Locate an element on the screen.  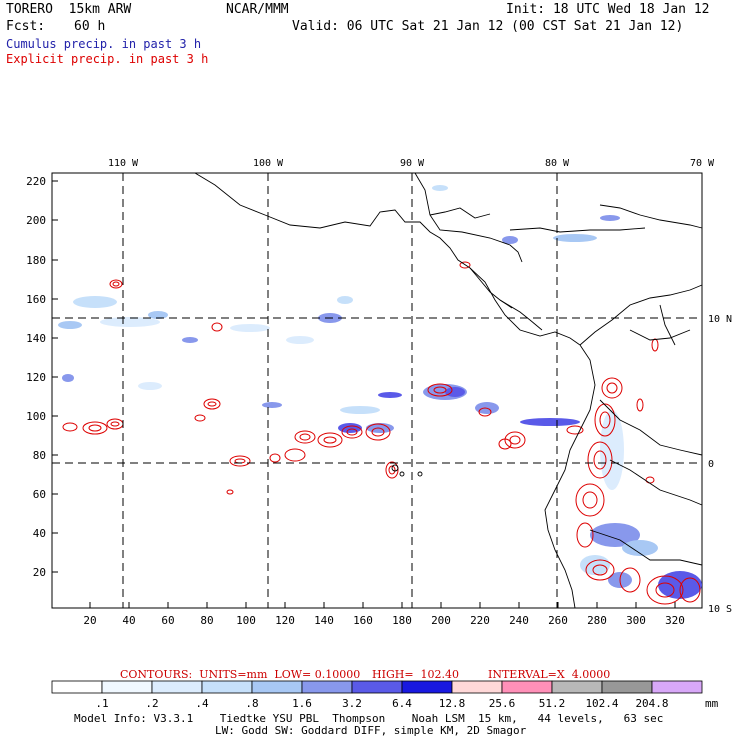
y-tick: 120 is located at coordinates (36, 377).